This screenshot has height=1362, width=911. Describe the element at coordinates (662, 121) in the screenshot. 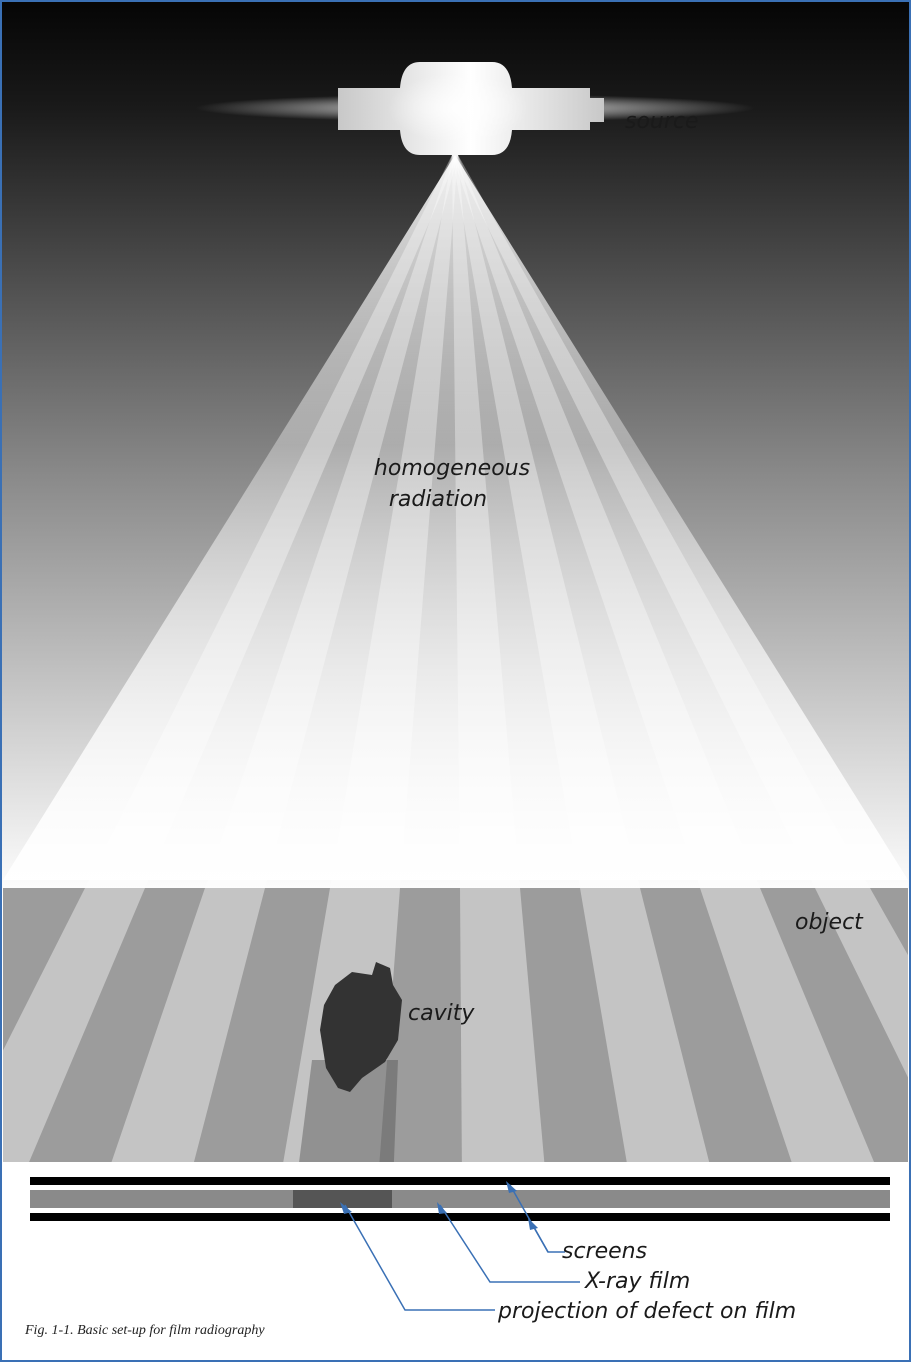

I see `label: source` at that location.